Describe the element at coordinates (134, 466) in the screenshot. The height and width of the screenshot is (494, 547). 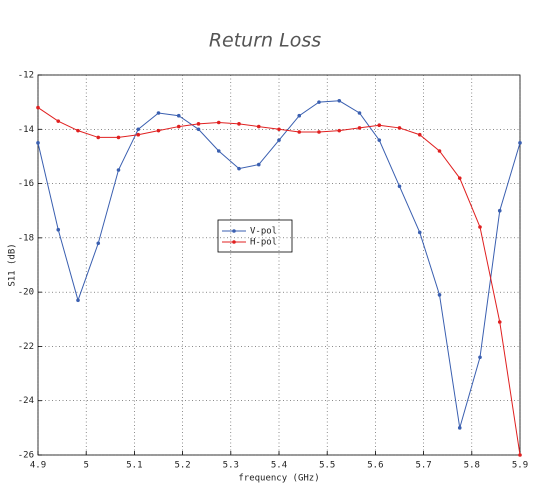
I see `x-tick-label: 5.1` at that location.